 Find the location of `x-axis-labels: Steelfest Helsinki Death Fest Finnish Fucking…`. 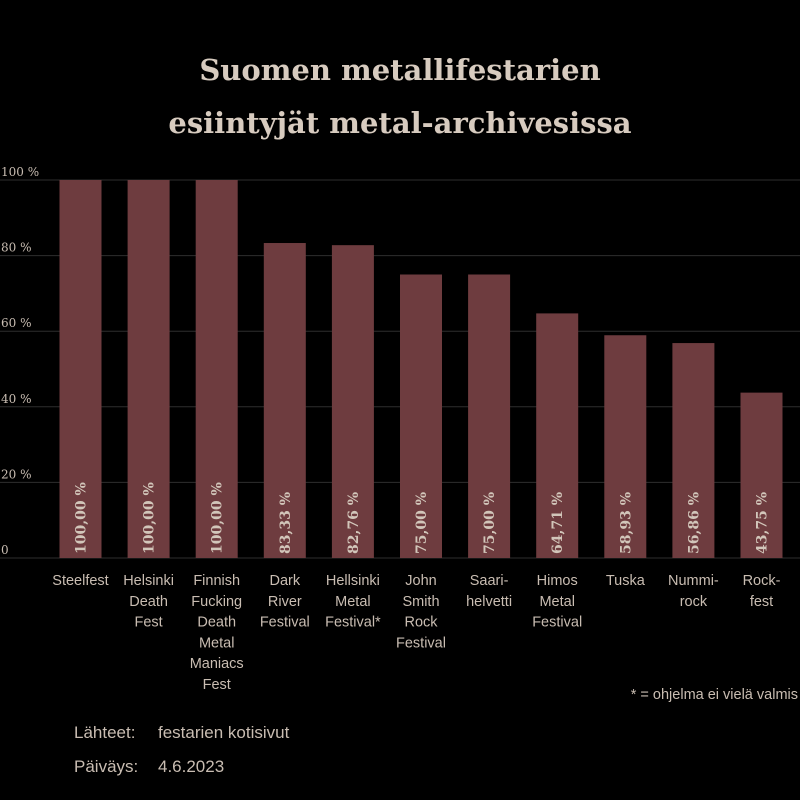

x-axis-labels: Steelfest Helsinki Death Fest Finnish Fucking… is located at coordinates (416, 633).